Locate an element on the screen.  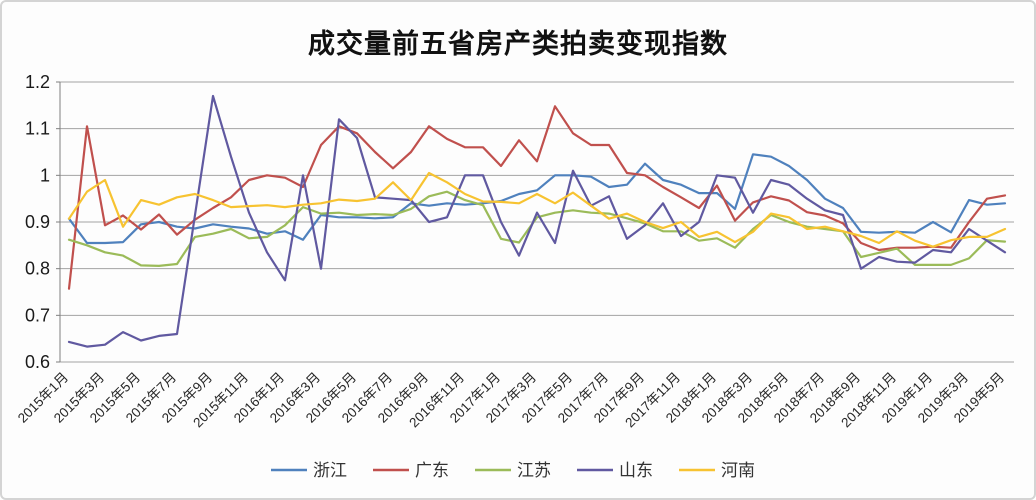
legend-item: 山东 is located at coordinates (615, 470).